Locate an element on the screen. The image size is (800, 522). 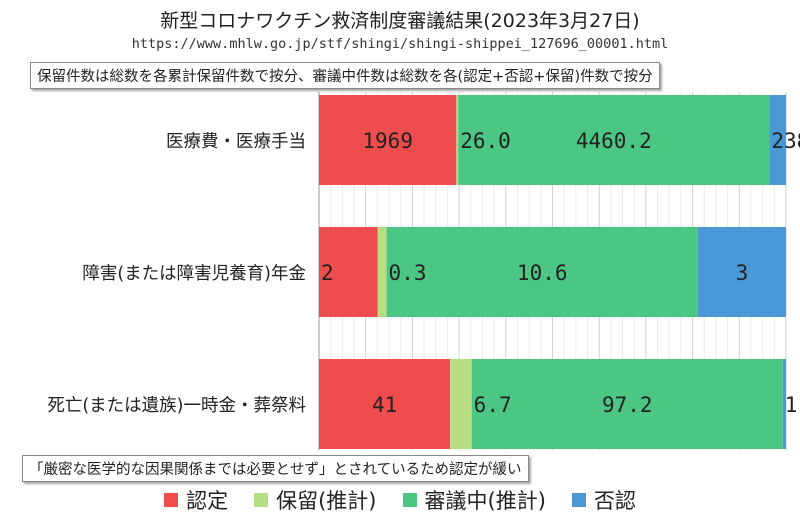
legend-item: 審議中(推計) is located at coordinates (474, 500).